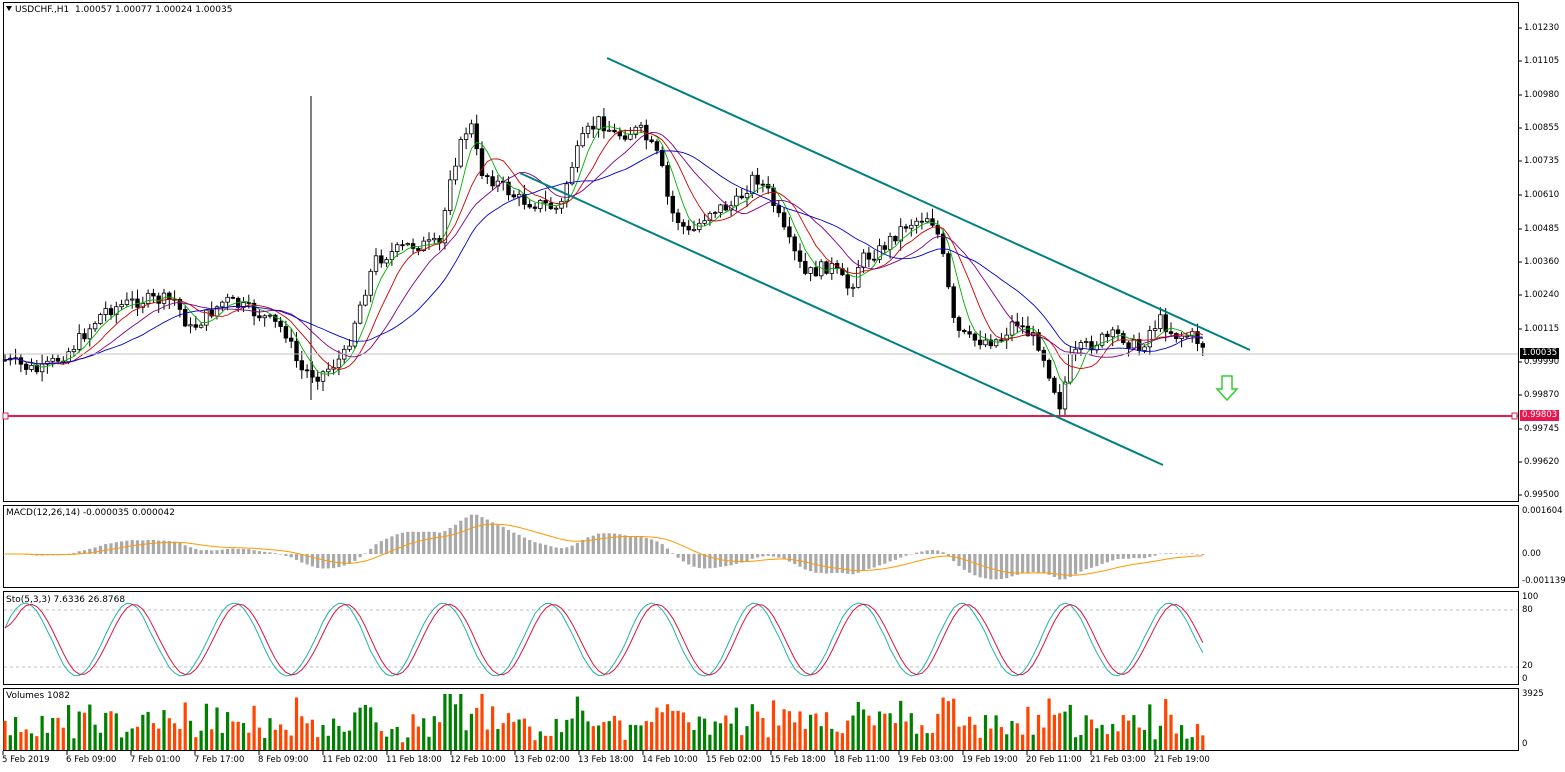  Describe the element at coordinates (1527, 610) in the screenshot. I see `sto-axis-80: 80` at that location.